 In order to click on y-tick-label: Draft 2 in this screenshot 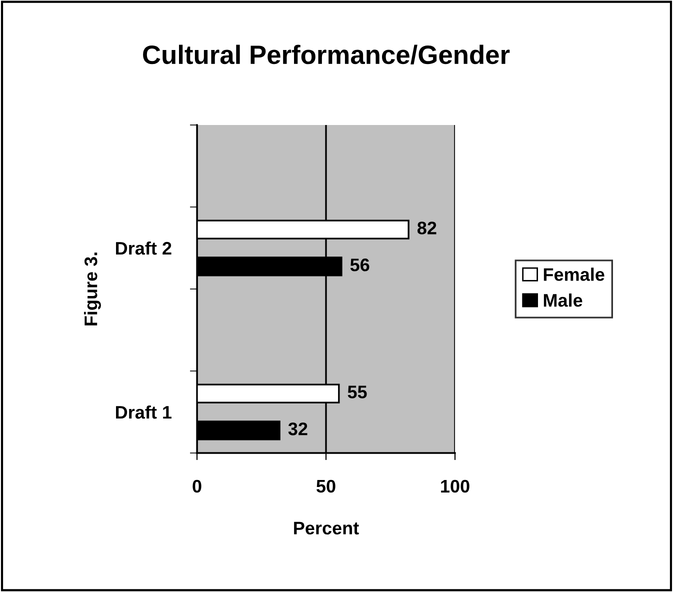, I will do `click(144, 248)`.